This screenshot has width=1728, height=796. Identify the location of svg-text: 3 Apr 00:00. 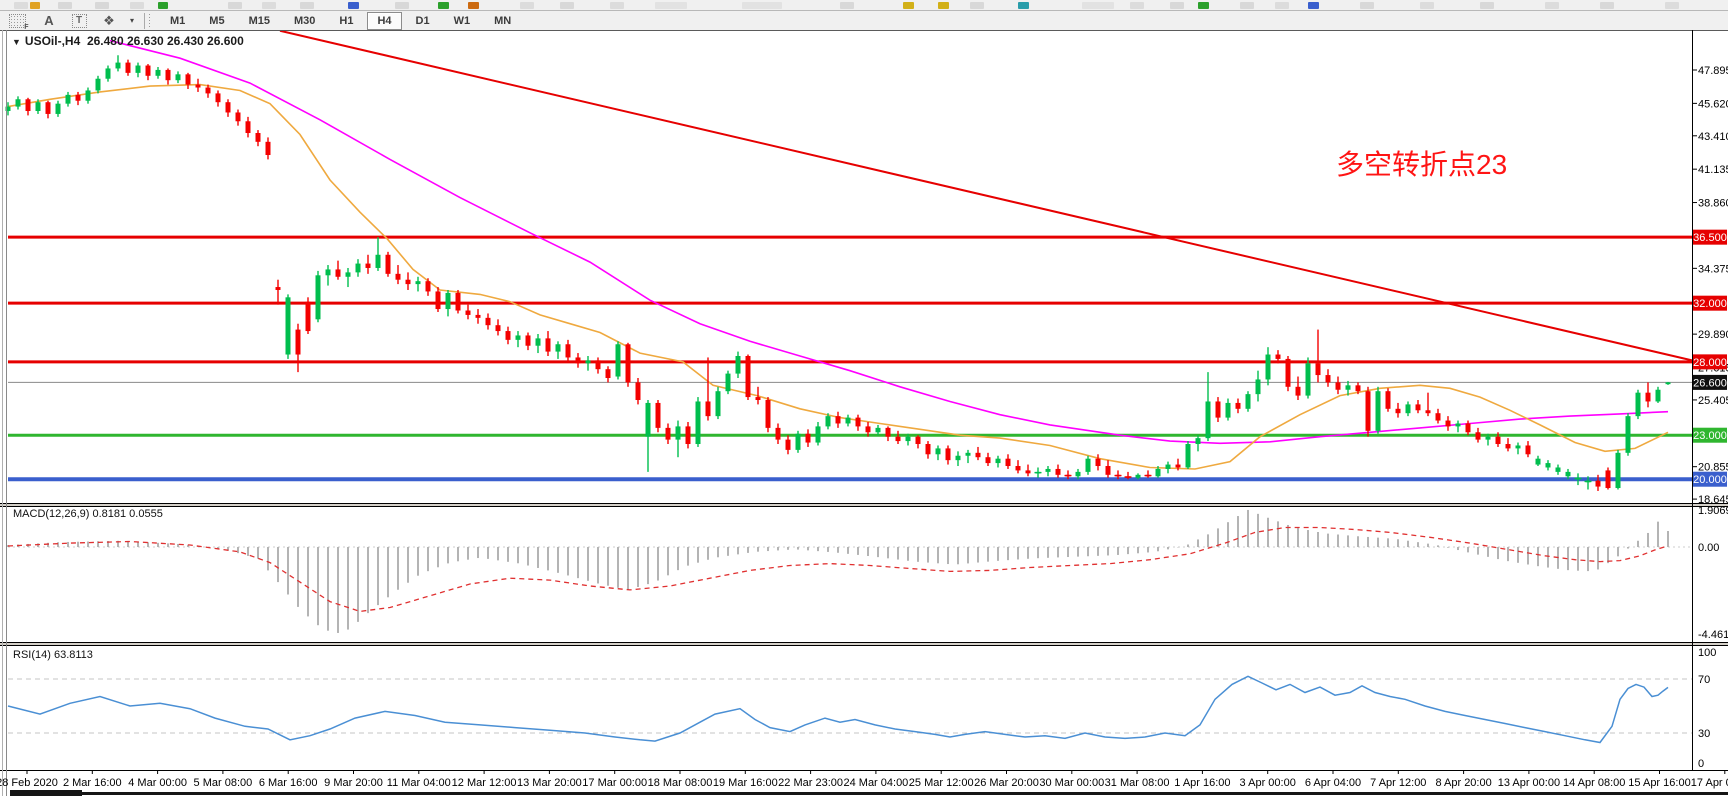
(1268, 783).